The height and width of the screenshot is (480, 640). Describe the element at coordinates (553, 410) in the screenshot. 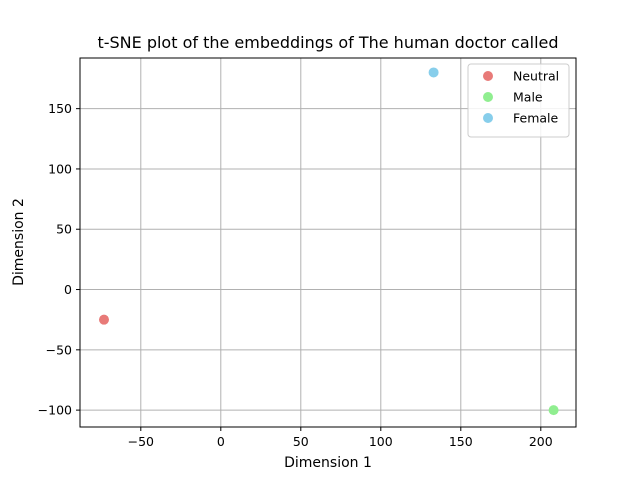

I see `data-point-male` at that location.